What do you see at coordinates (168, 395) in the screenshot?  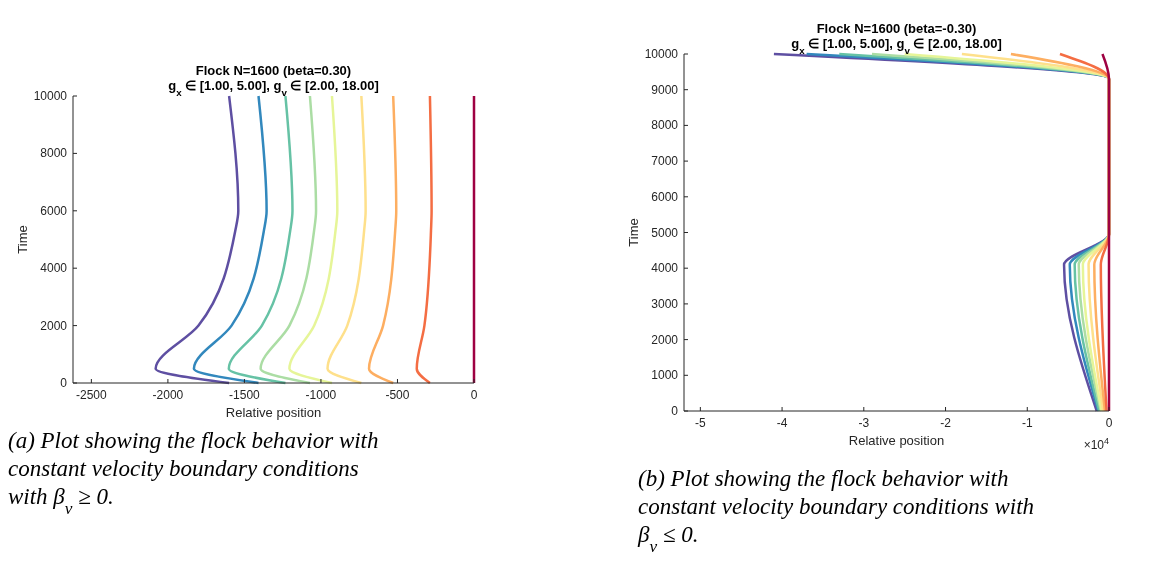 I see `x-tick-label: -2000` at bounding box center [168, 395].